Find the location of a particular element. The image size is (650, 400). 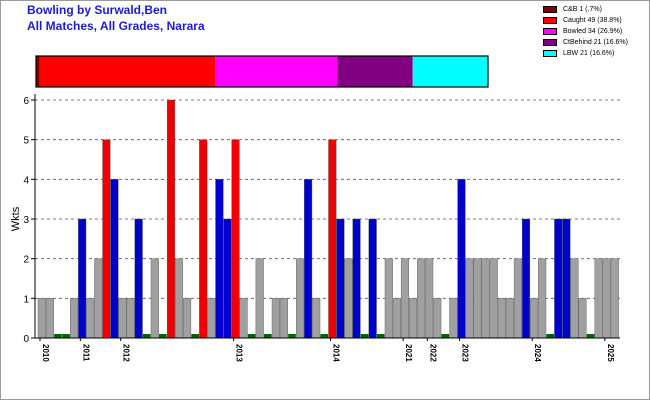

x-tick-label: 2012 is located at coordinates (126, 353).